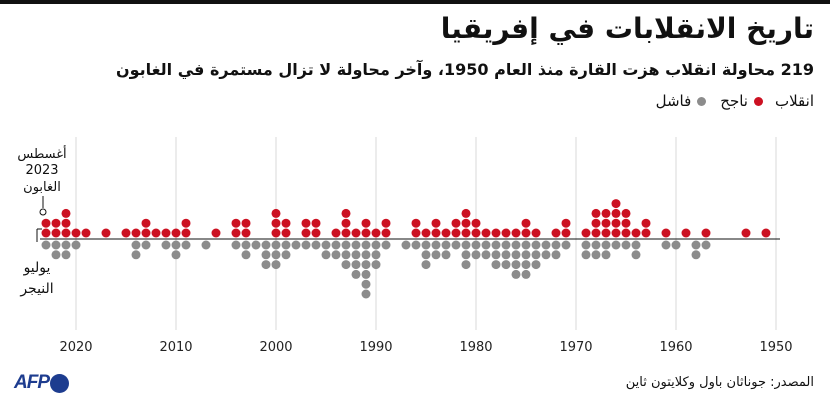 The width and height of the screenshot is (830, 403). Describe the element at coordinates (575, 347) in the screenshot. I see `x-tick-label: 1970` at that location.